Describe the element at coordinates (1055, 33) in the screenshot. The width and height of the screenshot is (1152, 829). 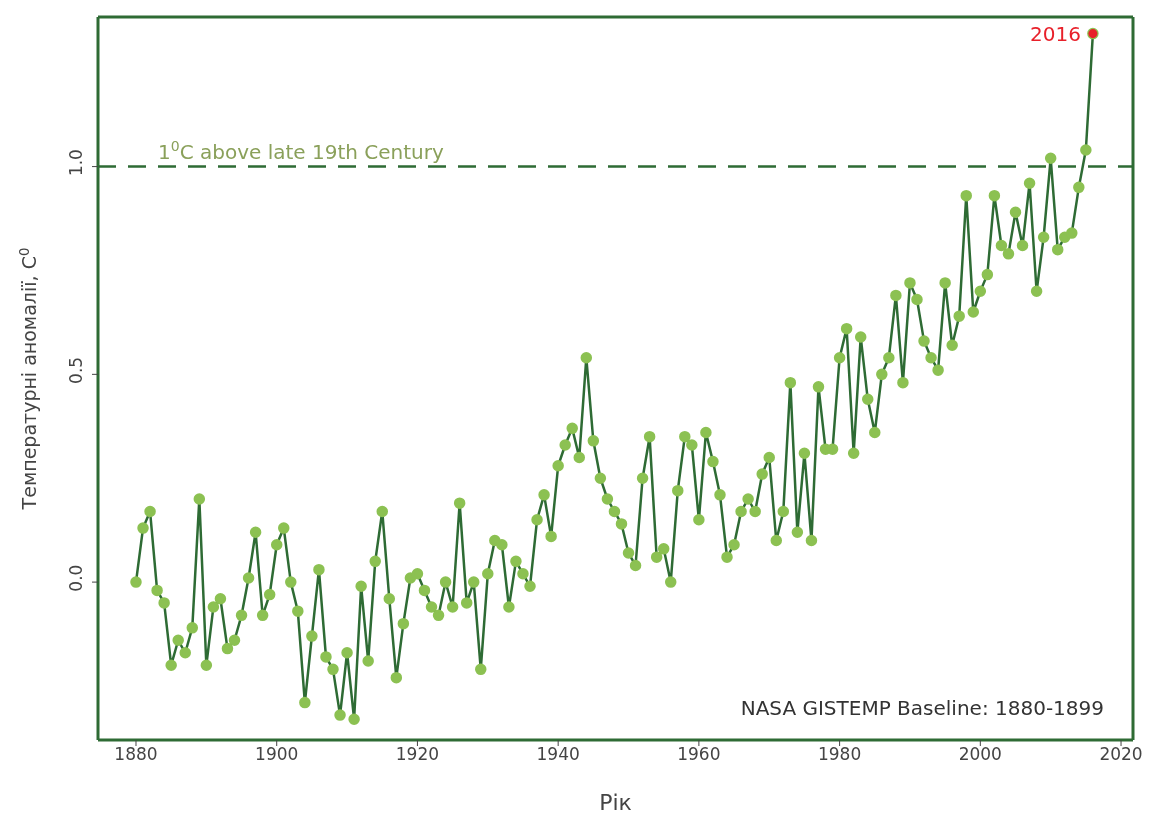
I see `annotation: 2016` at that location.